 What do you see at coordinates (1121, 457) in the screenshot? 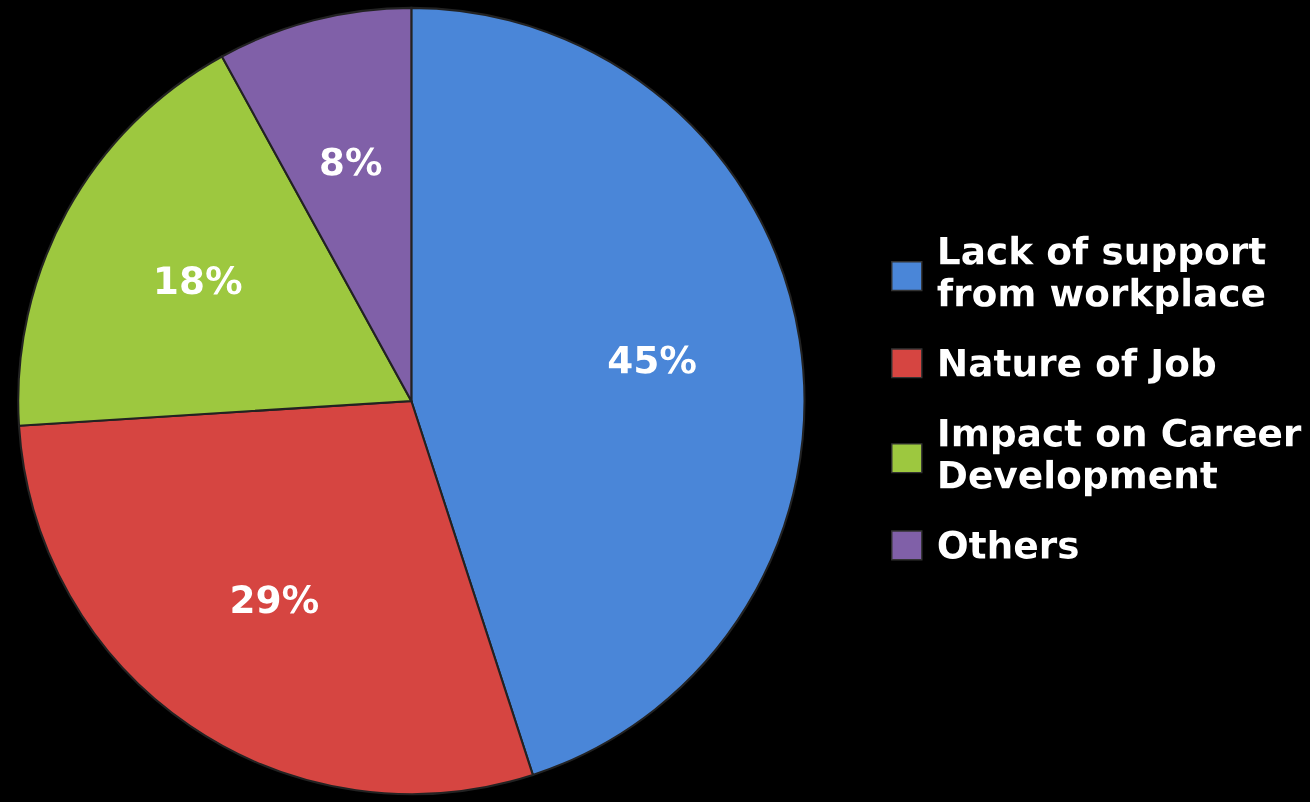
I see `legend-label: Impact on Career Development` at bounding box center [1121, 457].